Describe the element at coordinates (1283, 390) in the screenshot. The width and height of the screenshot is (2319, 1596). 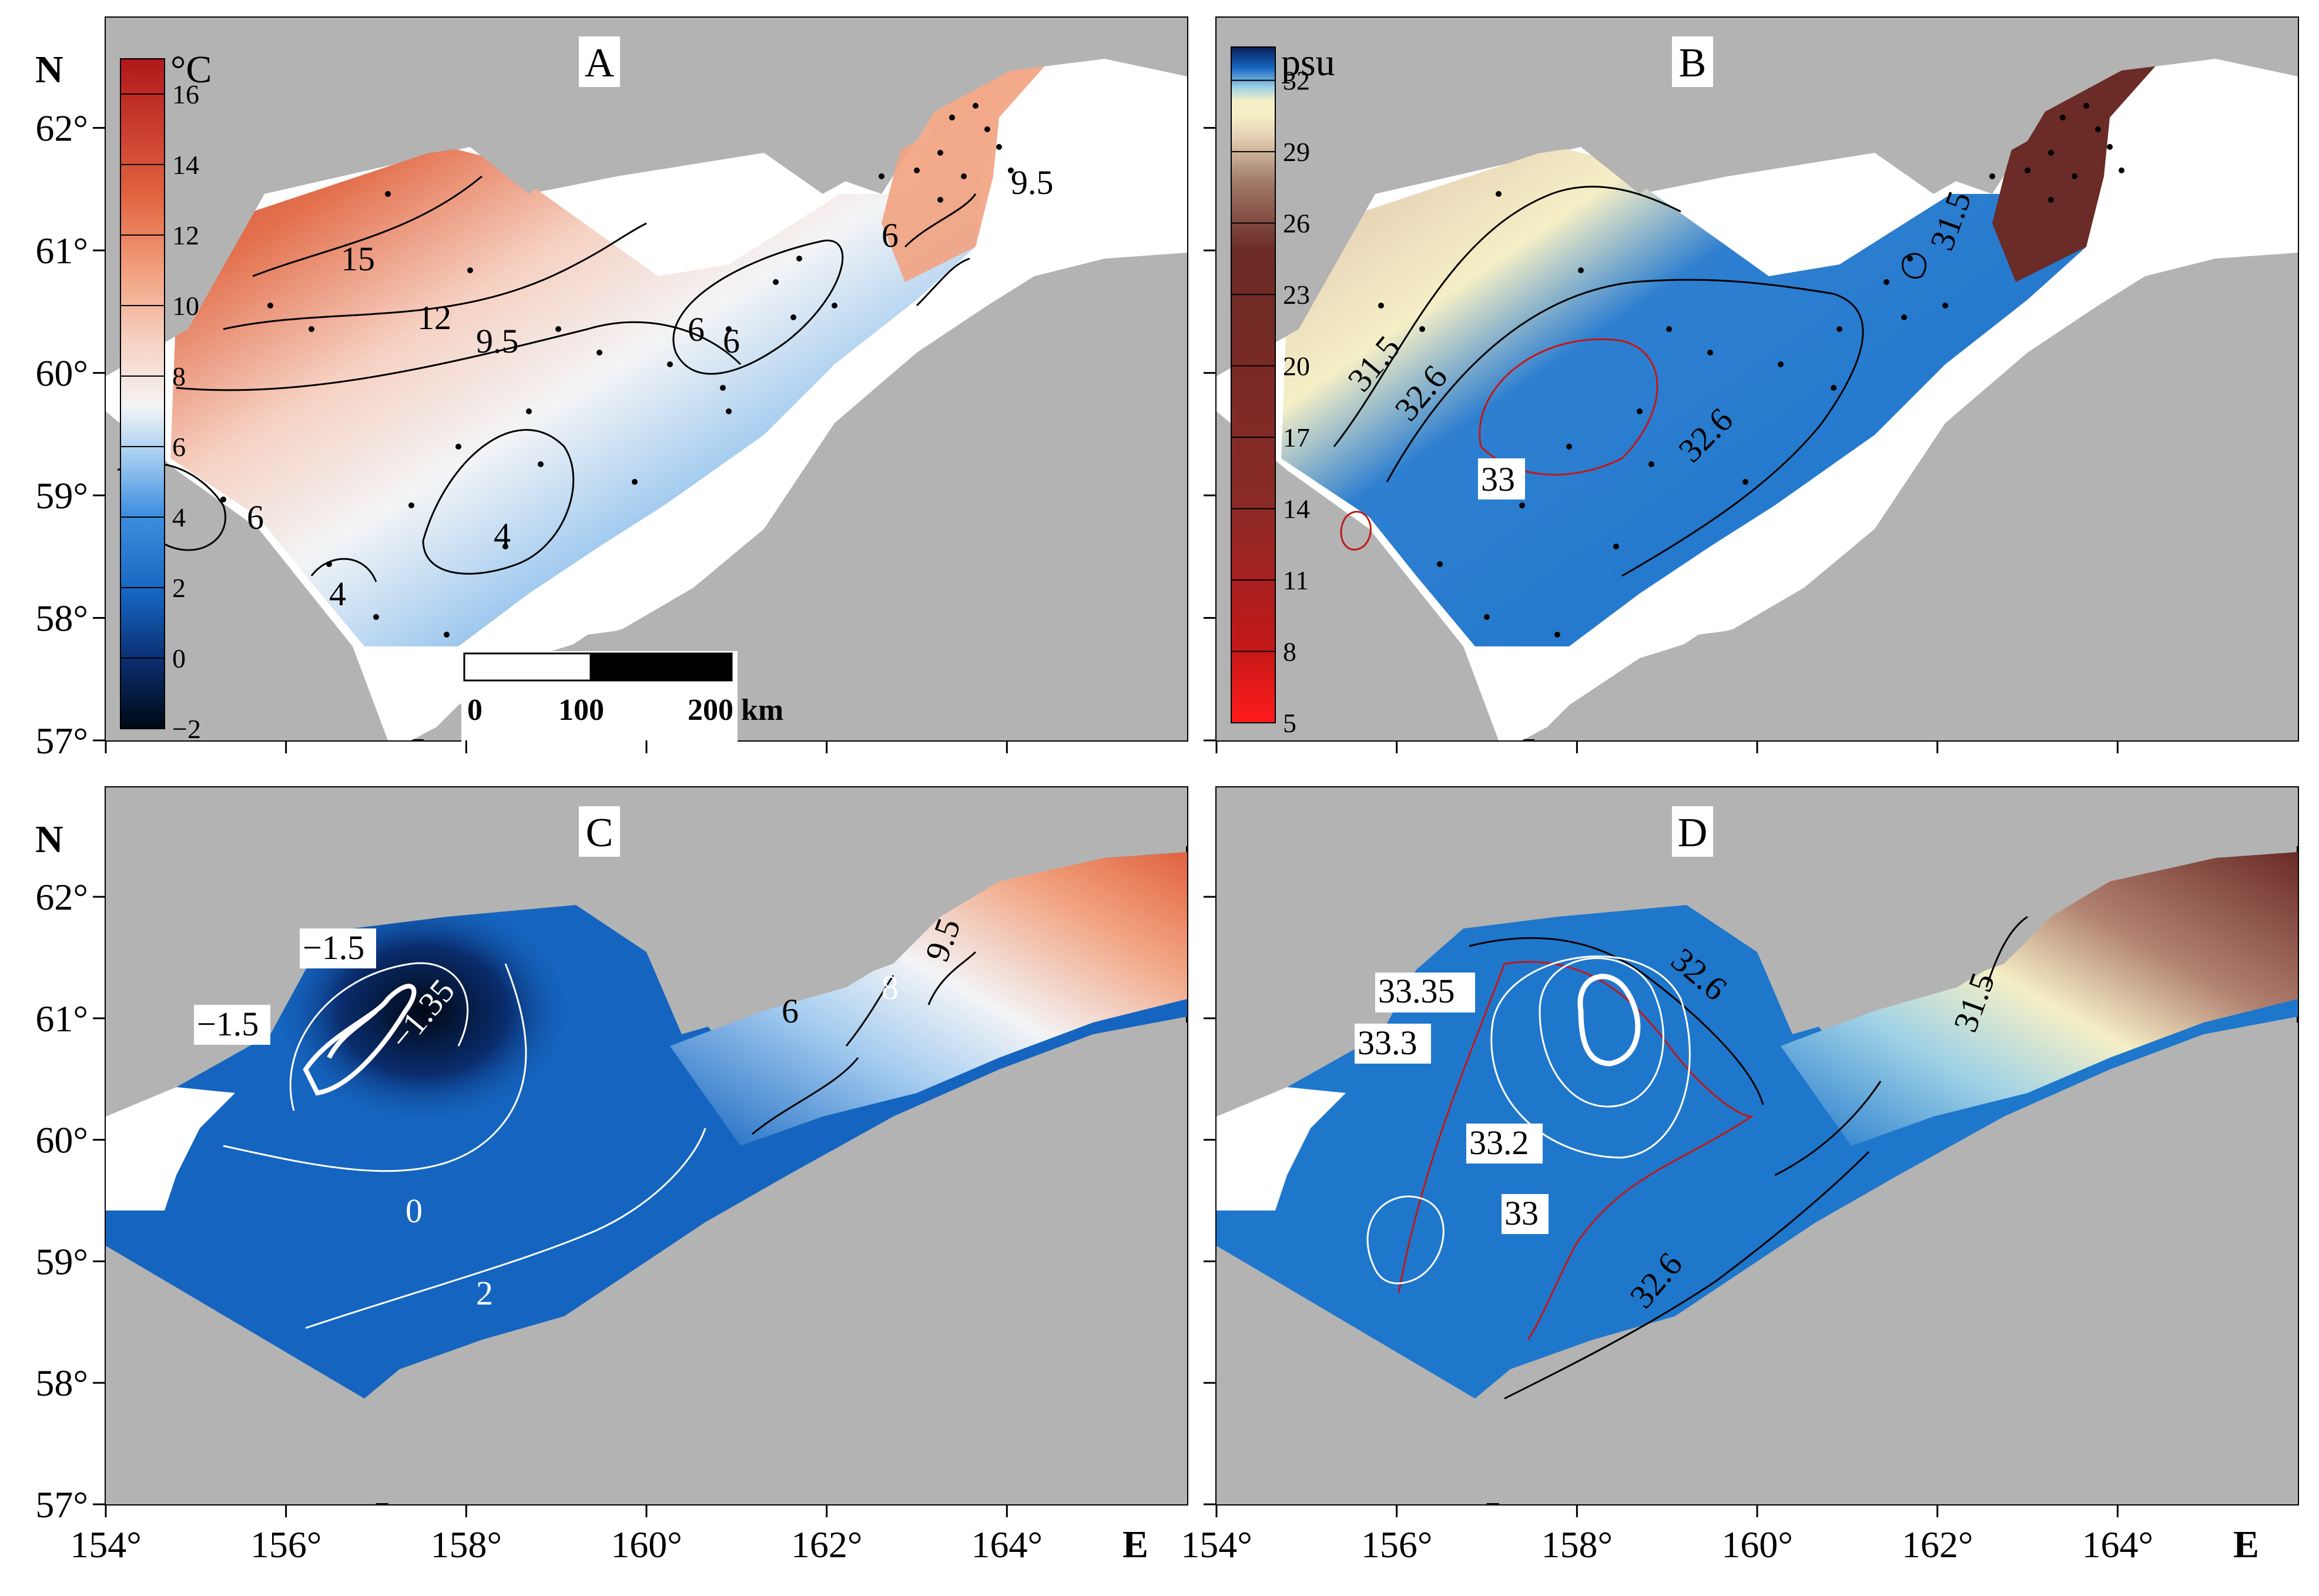
I see `colorbar-salinity: psu 32 29 26 23 20 17 14 11 8 5` at that location.